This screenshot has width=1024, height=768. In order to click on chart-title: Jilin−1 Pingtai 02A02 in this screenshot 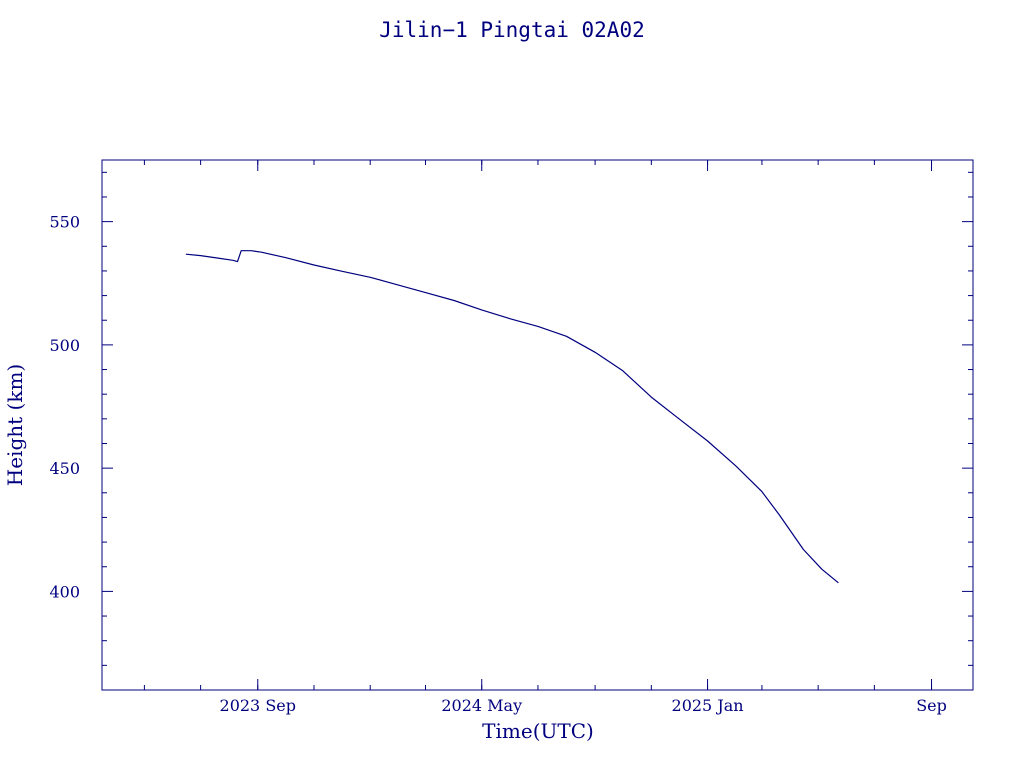, I will do `click(512, 30)`.